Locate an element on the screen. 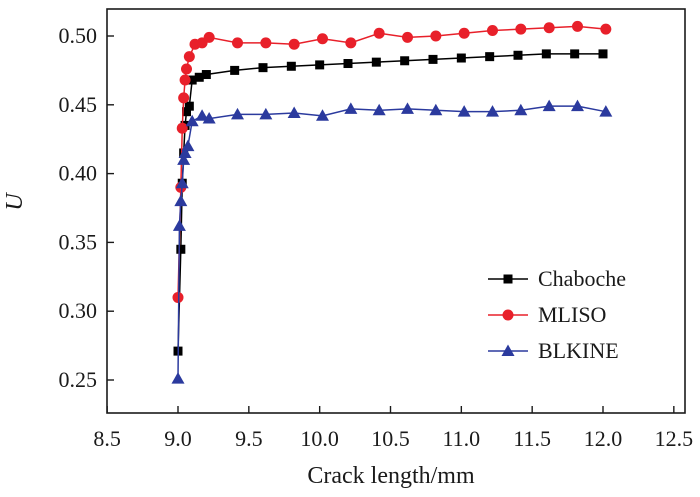 This screenshot has width=700, height=497. y-axis: 0.25 0.30 0.35 0.40 0.45 0.50 is located at coordinates (86, 207).